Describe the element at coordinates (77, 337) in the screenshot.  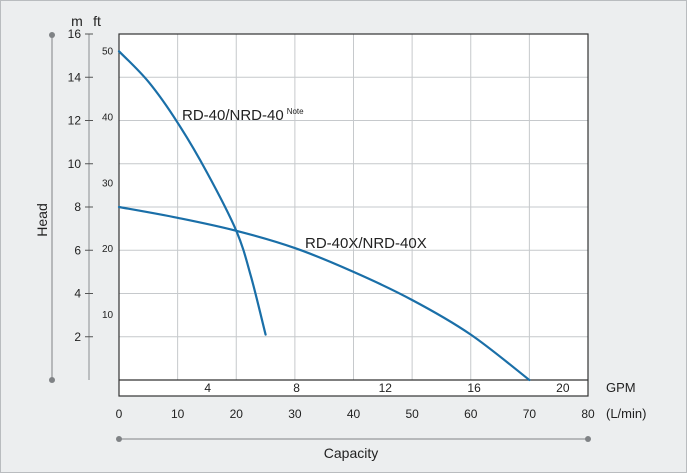
I see `m-tick-label: 2` at that location.